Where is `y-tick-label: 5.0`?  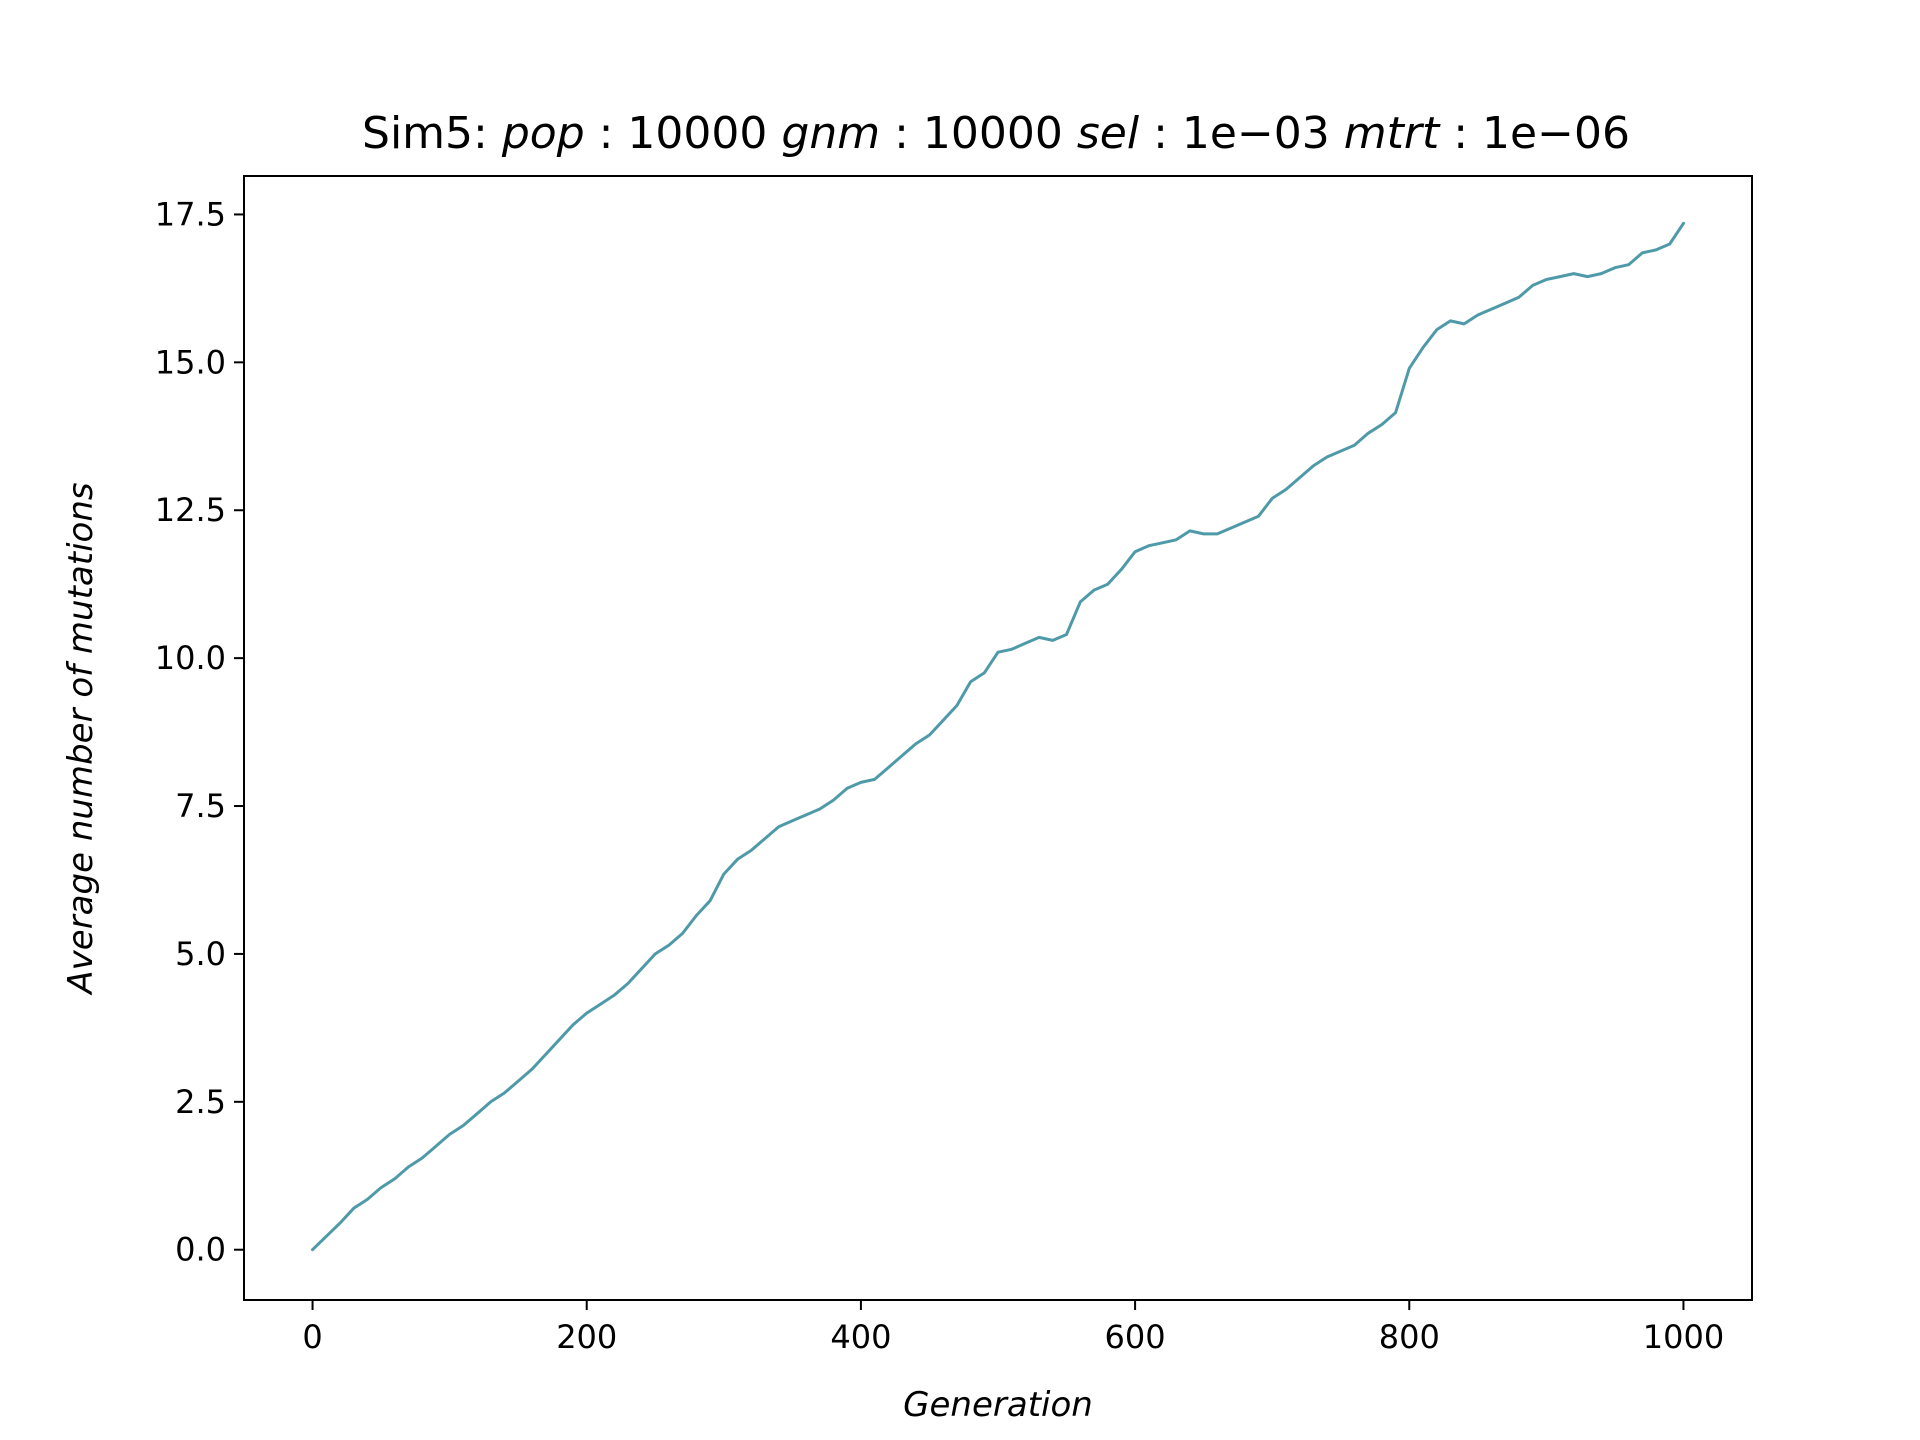
y-tick-label: 5.0 is located at coordinates (200, 954).